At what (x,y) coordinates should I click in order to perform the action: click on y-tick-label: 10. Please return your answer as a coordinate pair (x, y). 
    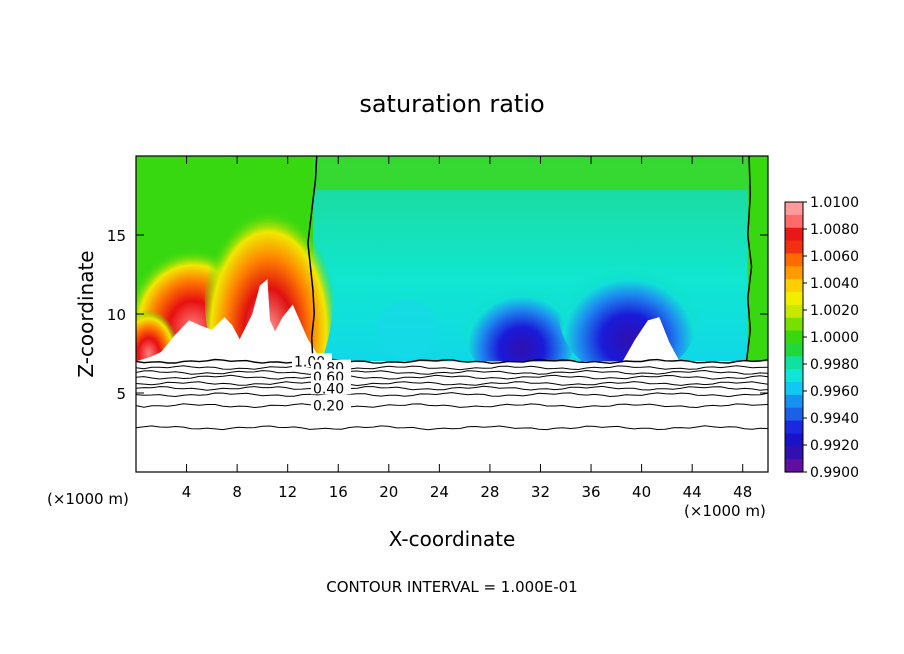
    Looking at the image, I should click on (116, 315).